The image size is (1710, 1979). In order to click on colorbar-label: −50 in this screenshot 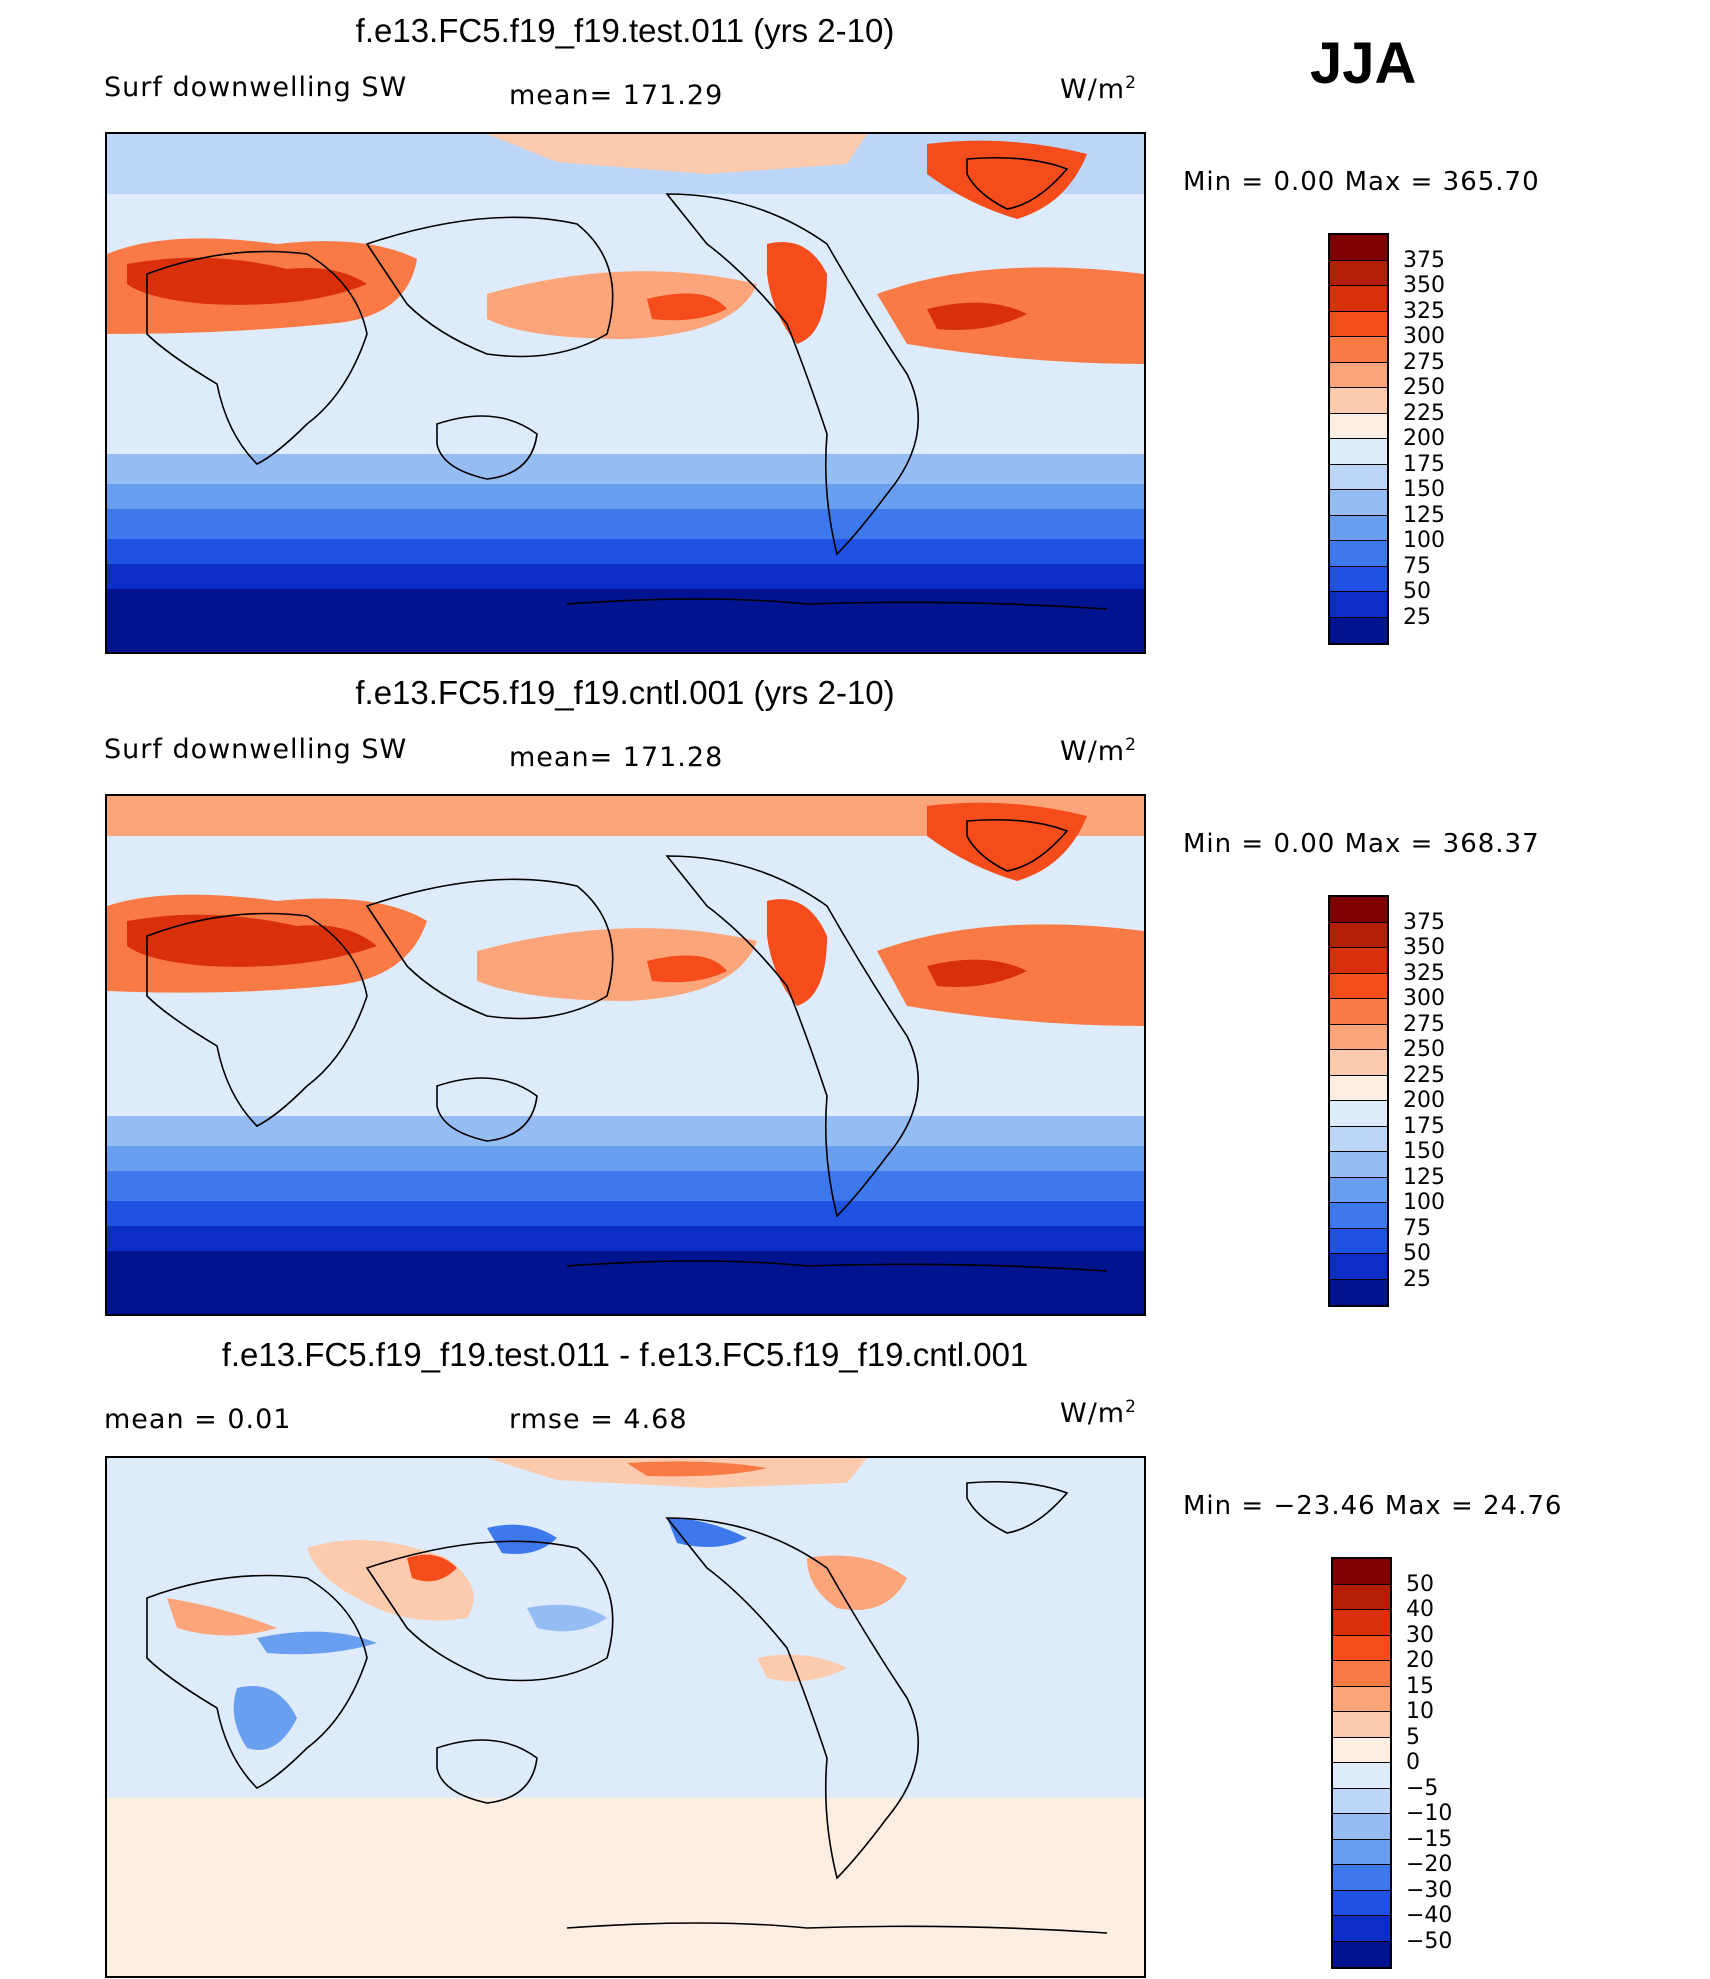, I will do `click(1429, 1941)`.